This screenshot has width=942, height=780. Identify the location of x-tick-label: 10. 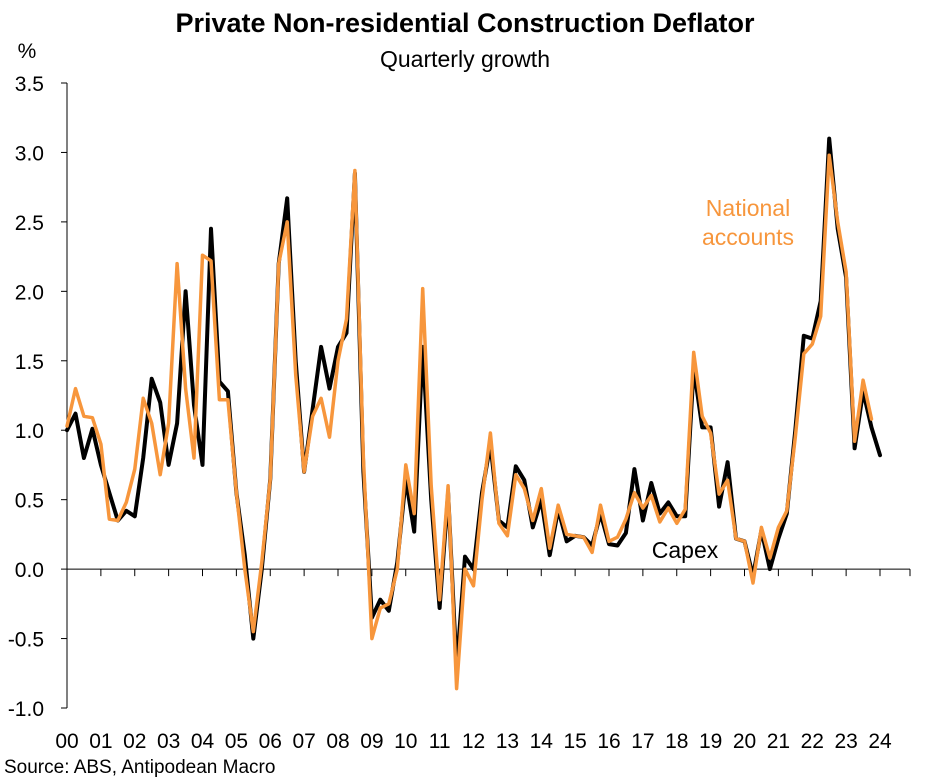
(405, 741).